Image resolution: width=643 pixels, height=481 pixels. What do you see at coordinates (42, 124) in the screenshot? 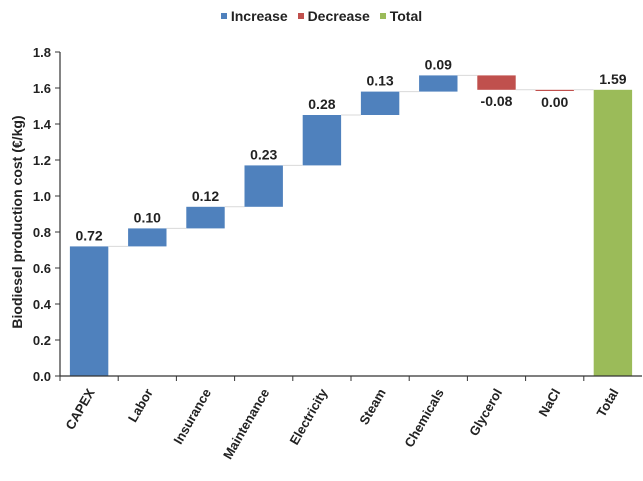
I see `y-tick-label: 1.4` at bounding box center [42, 124].